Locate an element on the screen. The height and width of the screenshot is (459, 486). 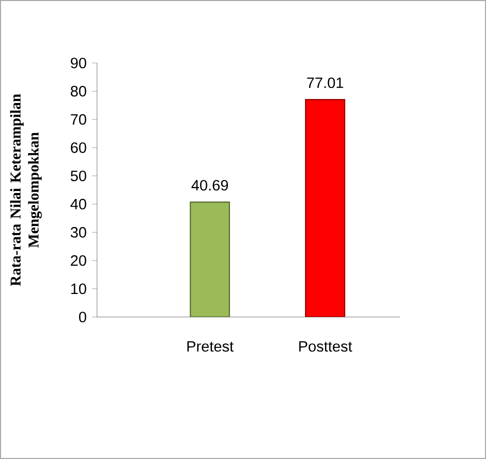
data-label: 40.69 is located at coordinates (209, 185).